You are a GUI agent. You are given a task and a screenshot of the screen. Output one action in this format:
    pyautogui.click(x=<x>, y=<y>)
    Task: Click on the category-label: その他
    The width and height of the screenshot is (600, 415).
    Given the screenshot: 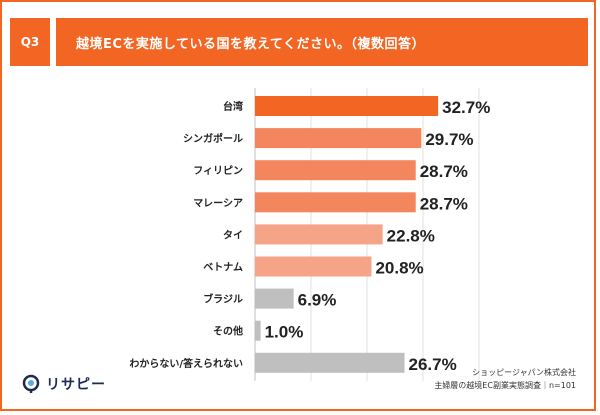 What is the action you would take?
    pyautogui.click(x=228, y=331)
    